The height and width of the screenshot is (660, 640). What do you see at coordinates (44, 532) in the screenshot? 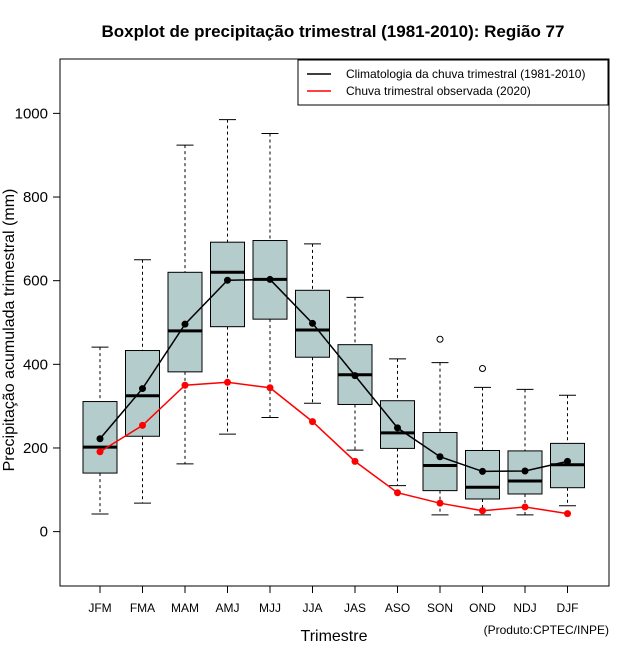
I see `y-tick-label: 0` at bounding box center [44, 532].